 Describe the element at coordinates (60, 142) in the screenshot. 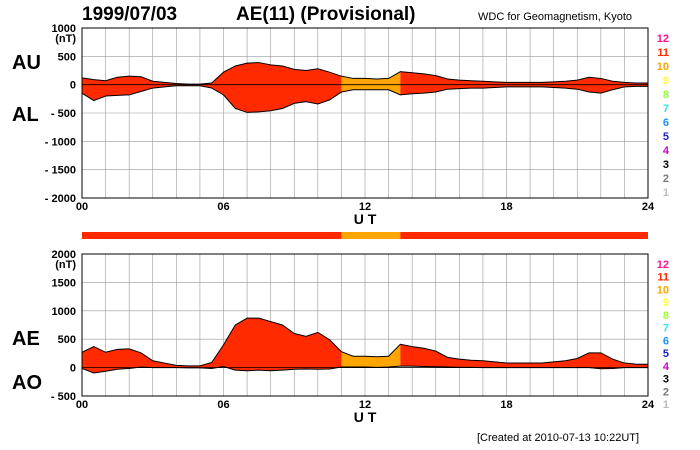

I see `y-tick-label: - 1000` at that location.